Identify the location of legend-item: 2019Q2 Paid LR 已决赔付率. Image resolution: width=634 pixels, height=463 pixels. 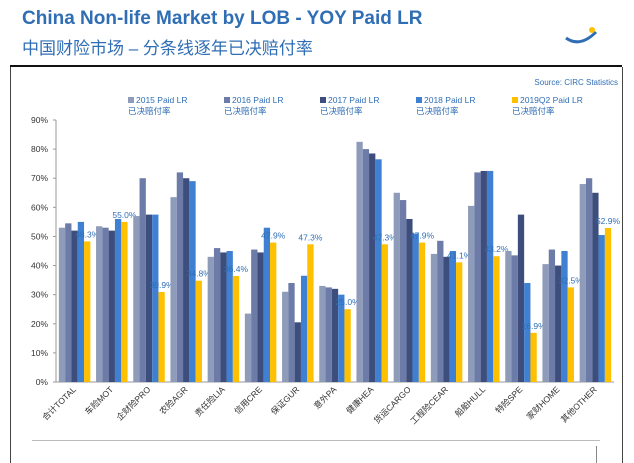
(547, 106).